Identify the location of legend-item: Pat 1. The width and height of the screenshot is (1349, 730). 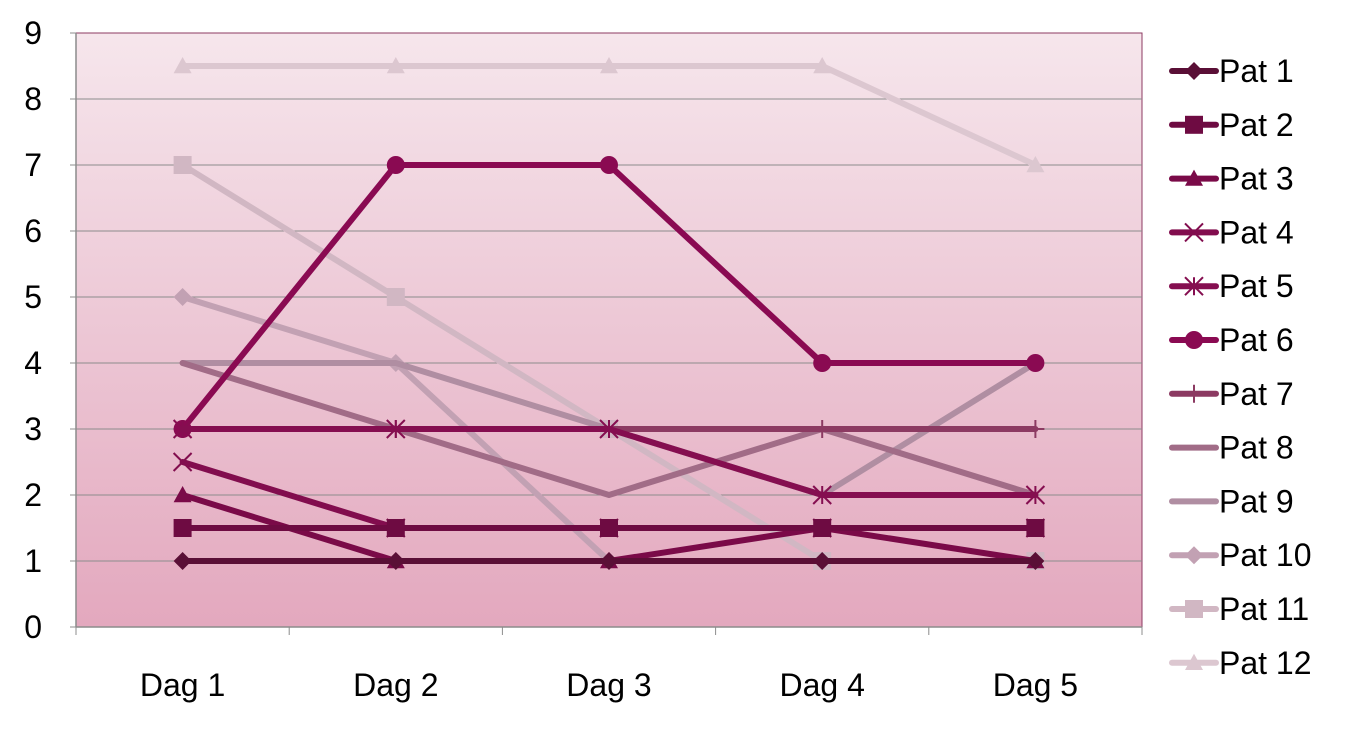
(1231, 71).